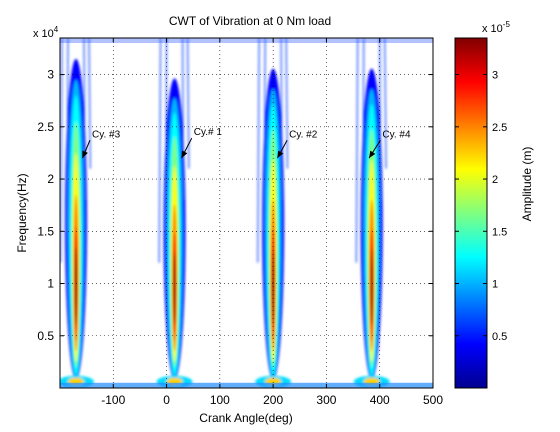 The image size is (560, 432). What do you see at coordinates (246, 385) in the screenshot?
I see `low-frequency-floor` at bounding box center [246, 385].